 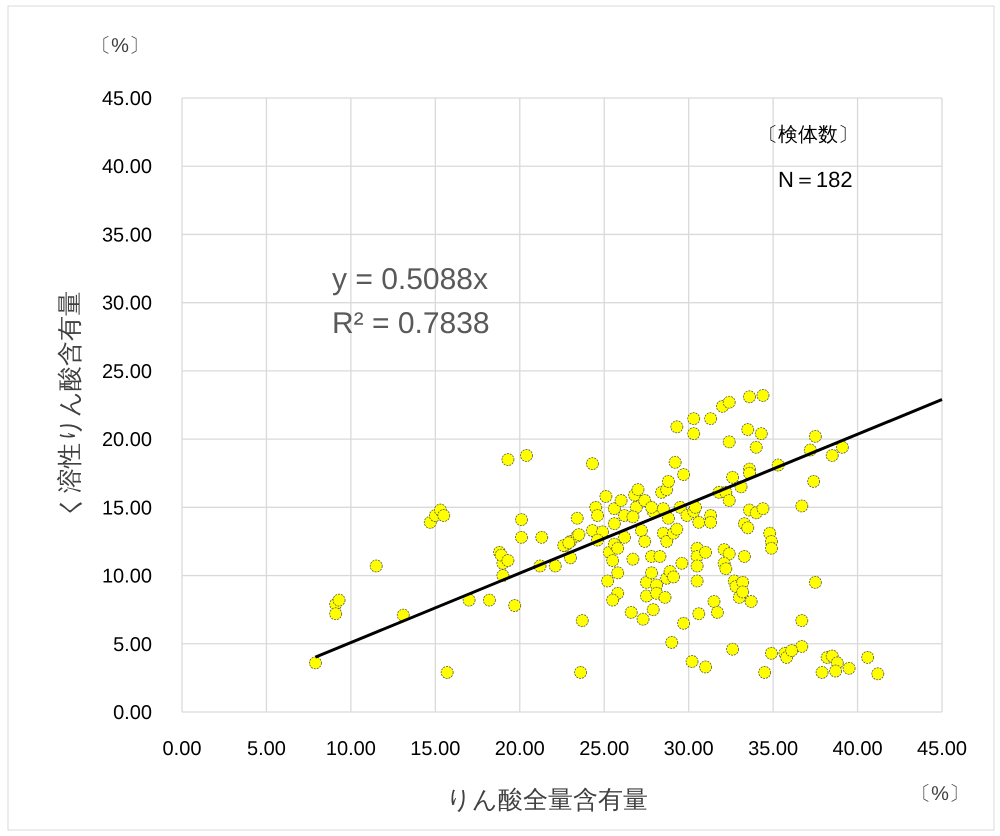 What do you see at coordinates (411, 323) in the screenshot?
I see `annotation: R² = 0.7838` at bounding box center [411, 323].